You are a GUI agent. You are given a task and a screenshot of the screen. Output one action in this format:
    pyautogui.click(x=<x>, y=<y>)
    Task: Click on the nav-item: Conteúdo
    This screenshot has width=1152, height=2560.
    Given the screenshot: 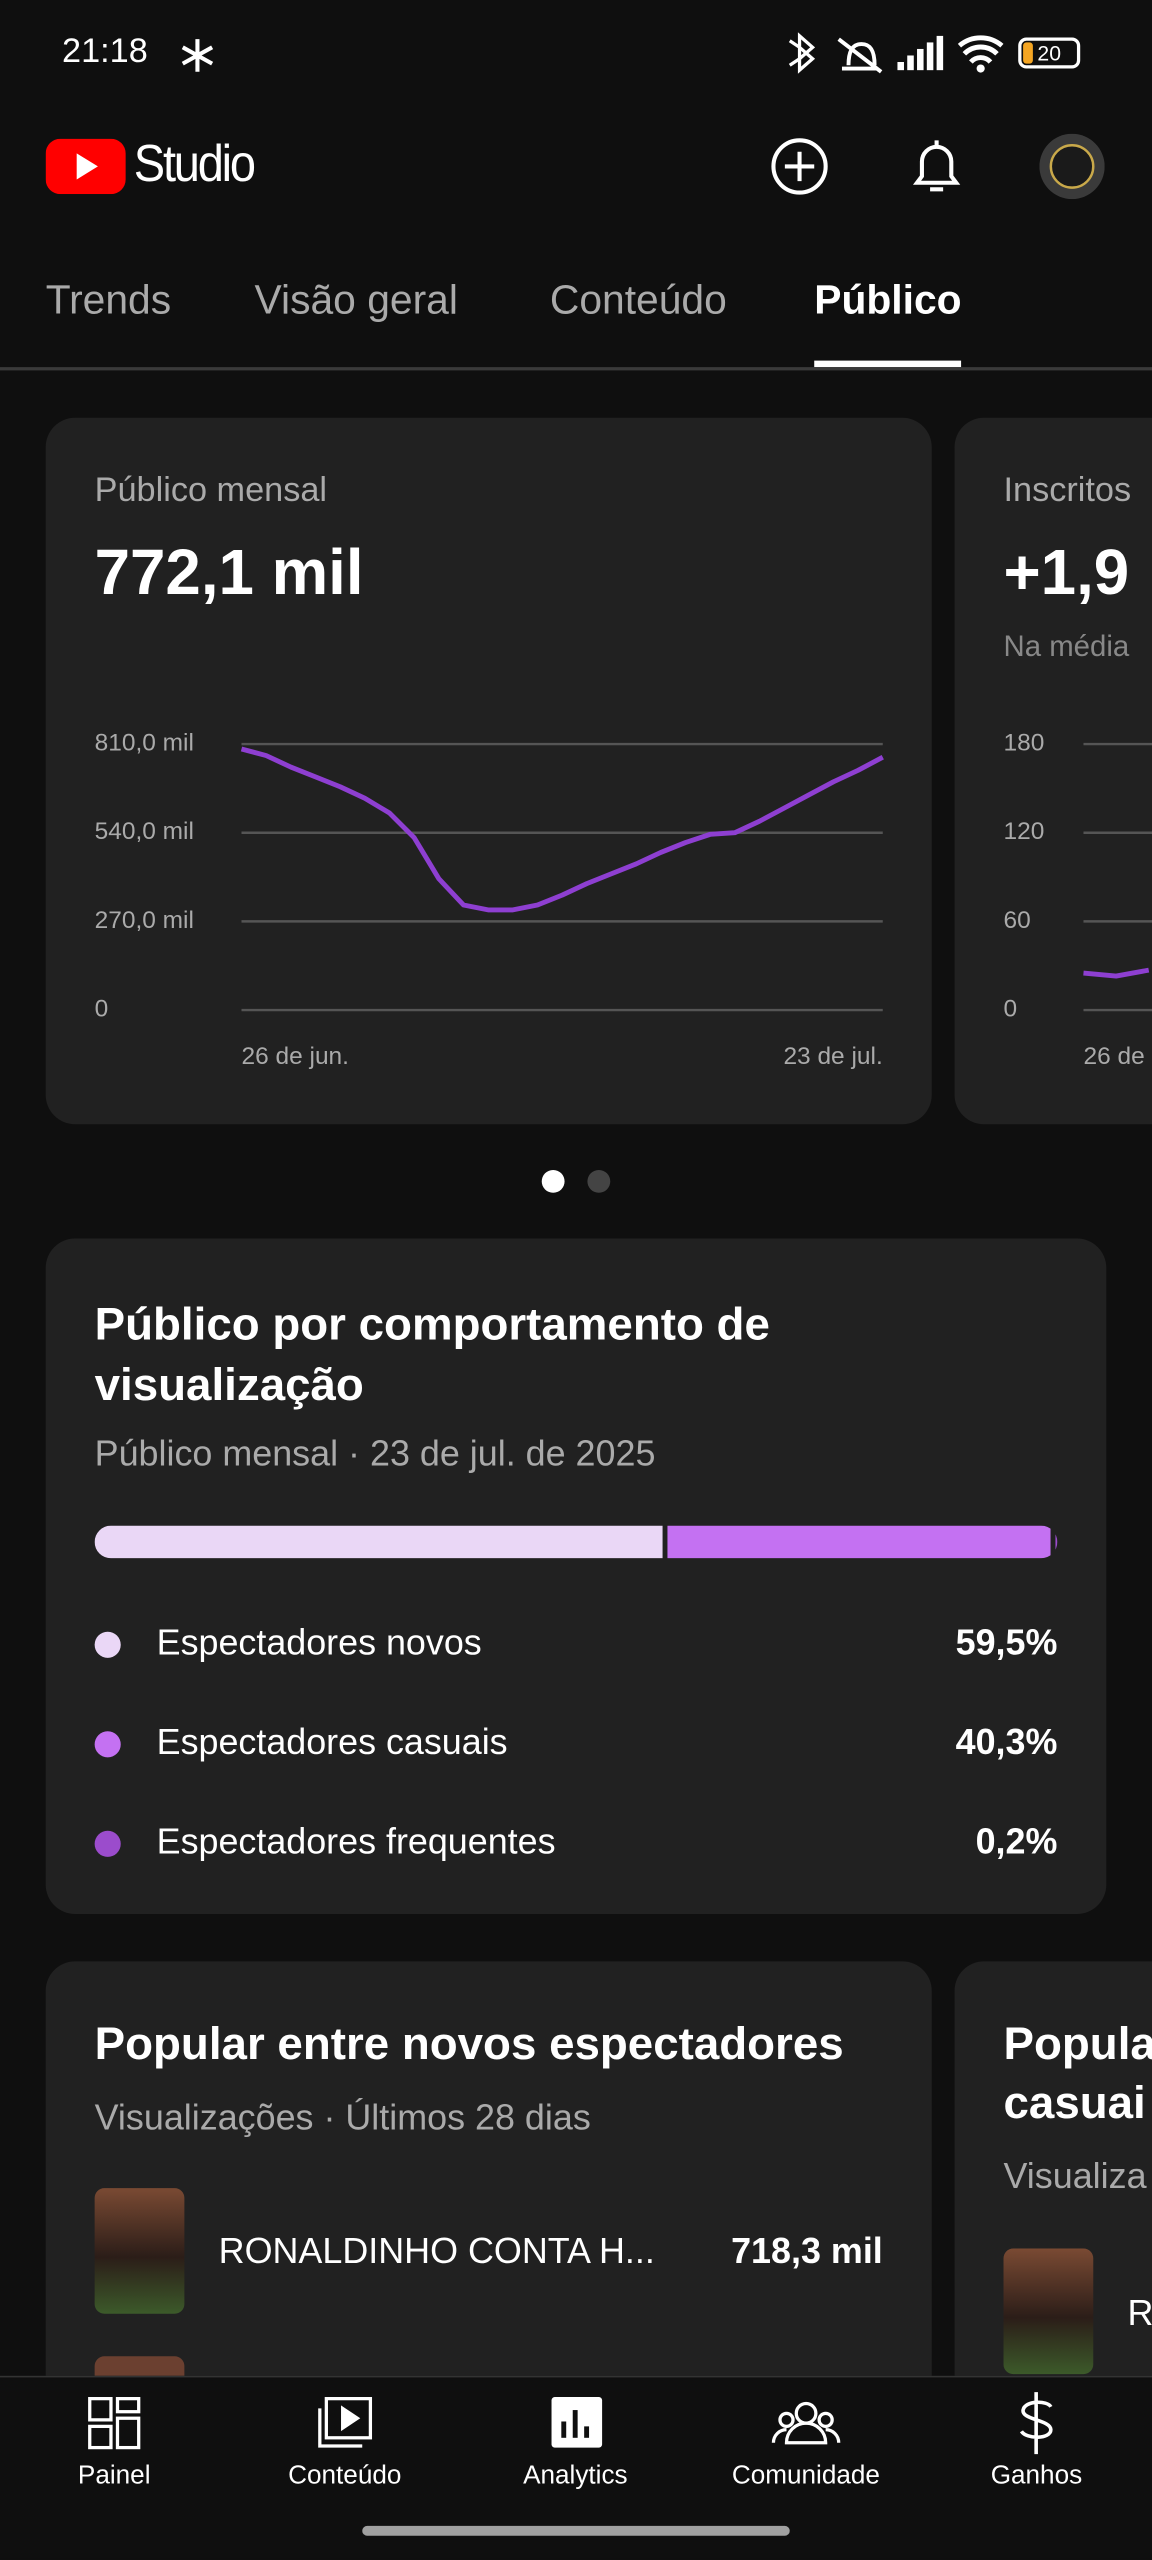 What is the action you would take?
    pyautogui.click(x=345, y=2476)
    